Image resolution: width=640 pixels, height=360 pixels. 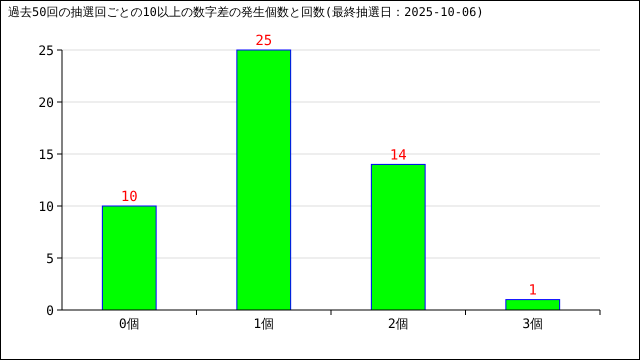 What do you see at coordinates (246, 12) in the screenshot?
I see `title: 過去50回の抽選回ごとの10以上の数字差の発生個数と回数(最終抽選日：2025-10-06)` at bounding box center [246, 12].